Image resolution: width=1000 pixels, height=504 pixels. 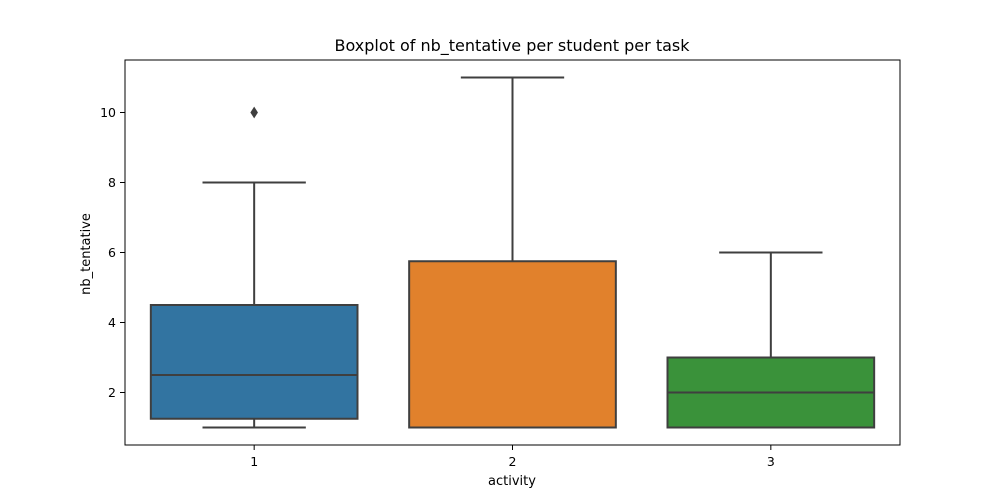 What do you see at coordinates (512, 481) in the screenshot?
I see `x-axis-label: activity` at bounding box center [512, 481].